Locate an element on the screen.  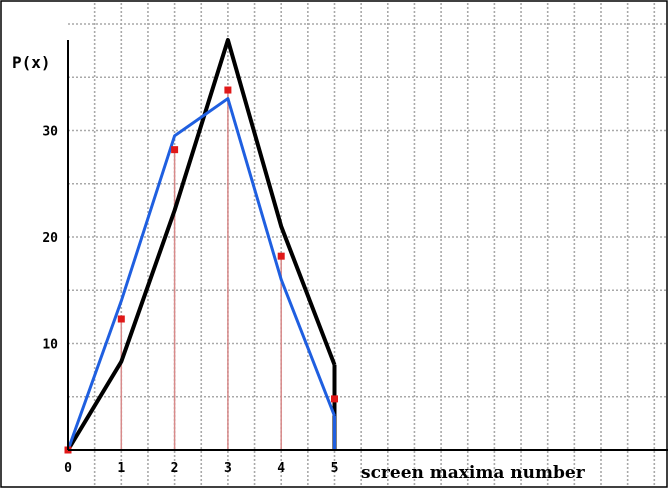
x-tick-label: 1 is located at coordinates (121, 468).